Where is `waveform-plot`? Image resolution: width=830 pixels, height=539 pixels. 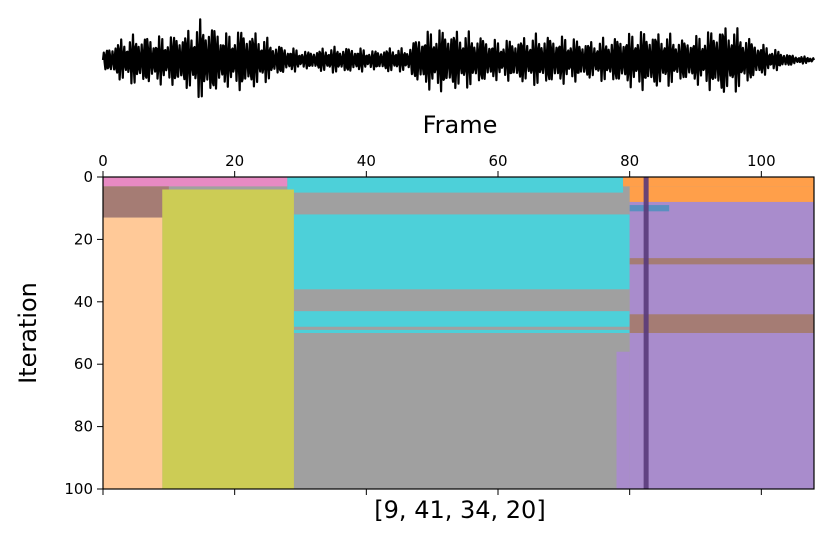 waveform-plot is located at coordinates (458, 58).